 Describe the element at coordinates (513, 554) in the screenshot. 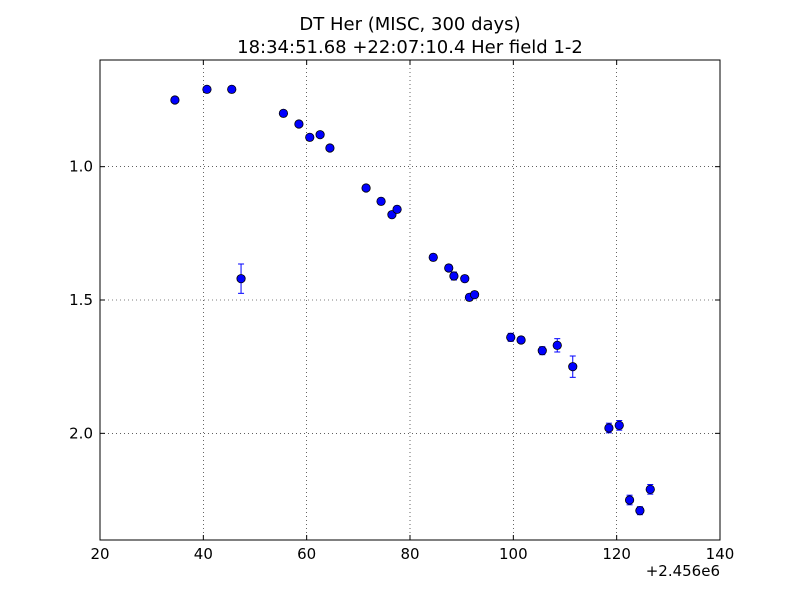

I see `x-tick-label: 100` at that location.